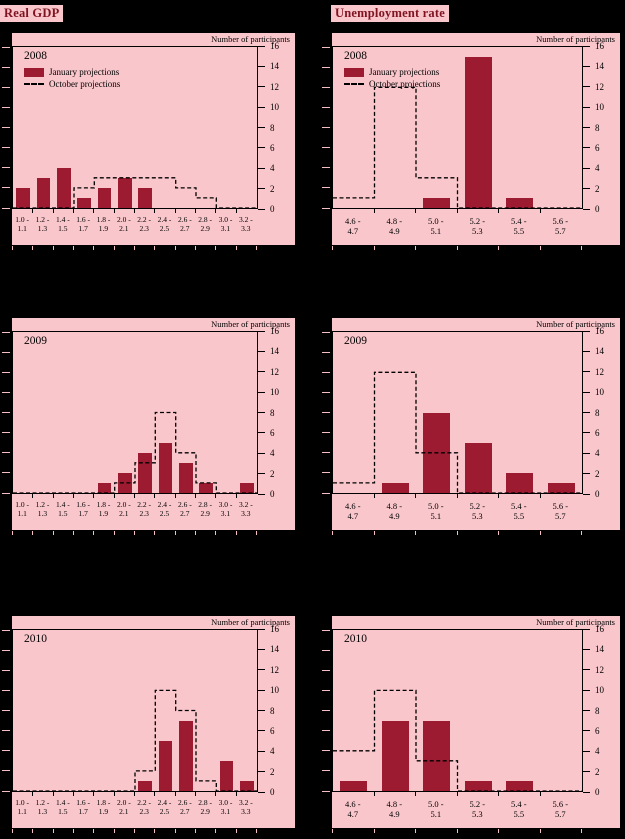 The width and height of the screenshot is (625, 839). Describe the element at coordinates (185, 224) in the screenshot. I see `x-bin-label: 2.6 -2.7` at that location.